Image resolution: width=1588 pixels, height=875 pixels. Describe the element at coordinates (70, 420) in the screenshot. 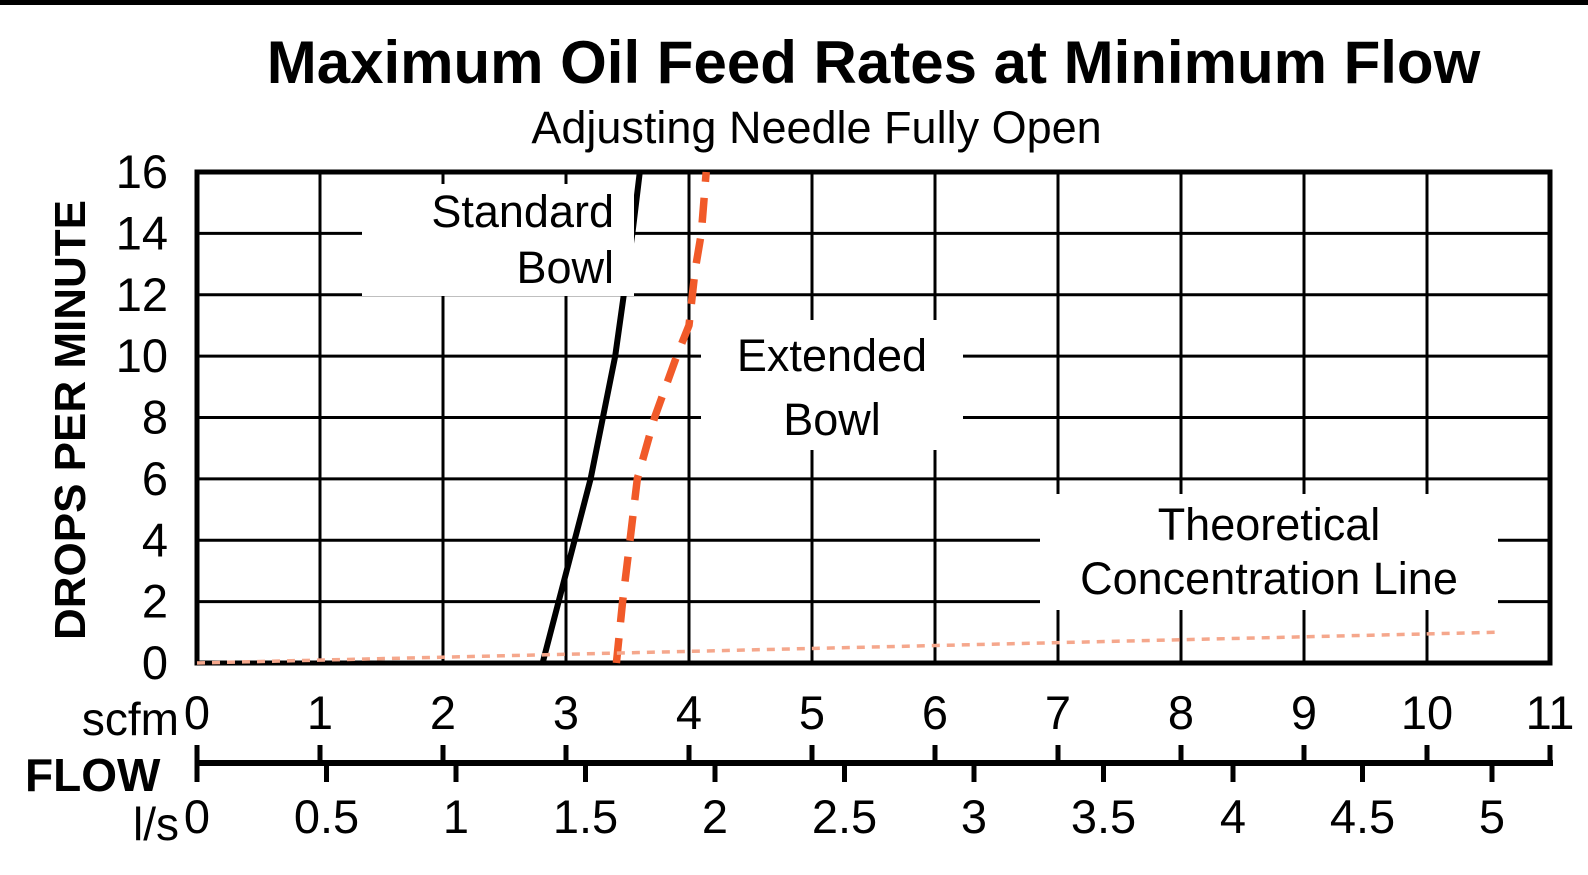

I see `y-axis-title: DROPS PER MINUTE` at that location.